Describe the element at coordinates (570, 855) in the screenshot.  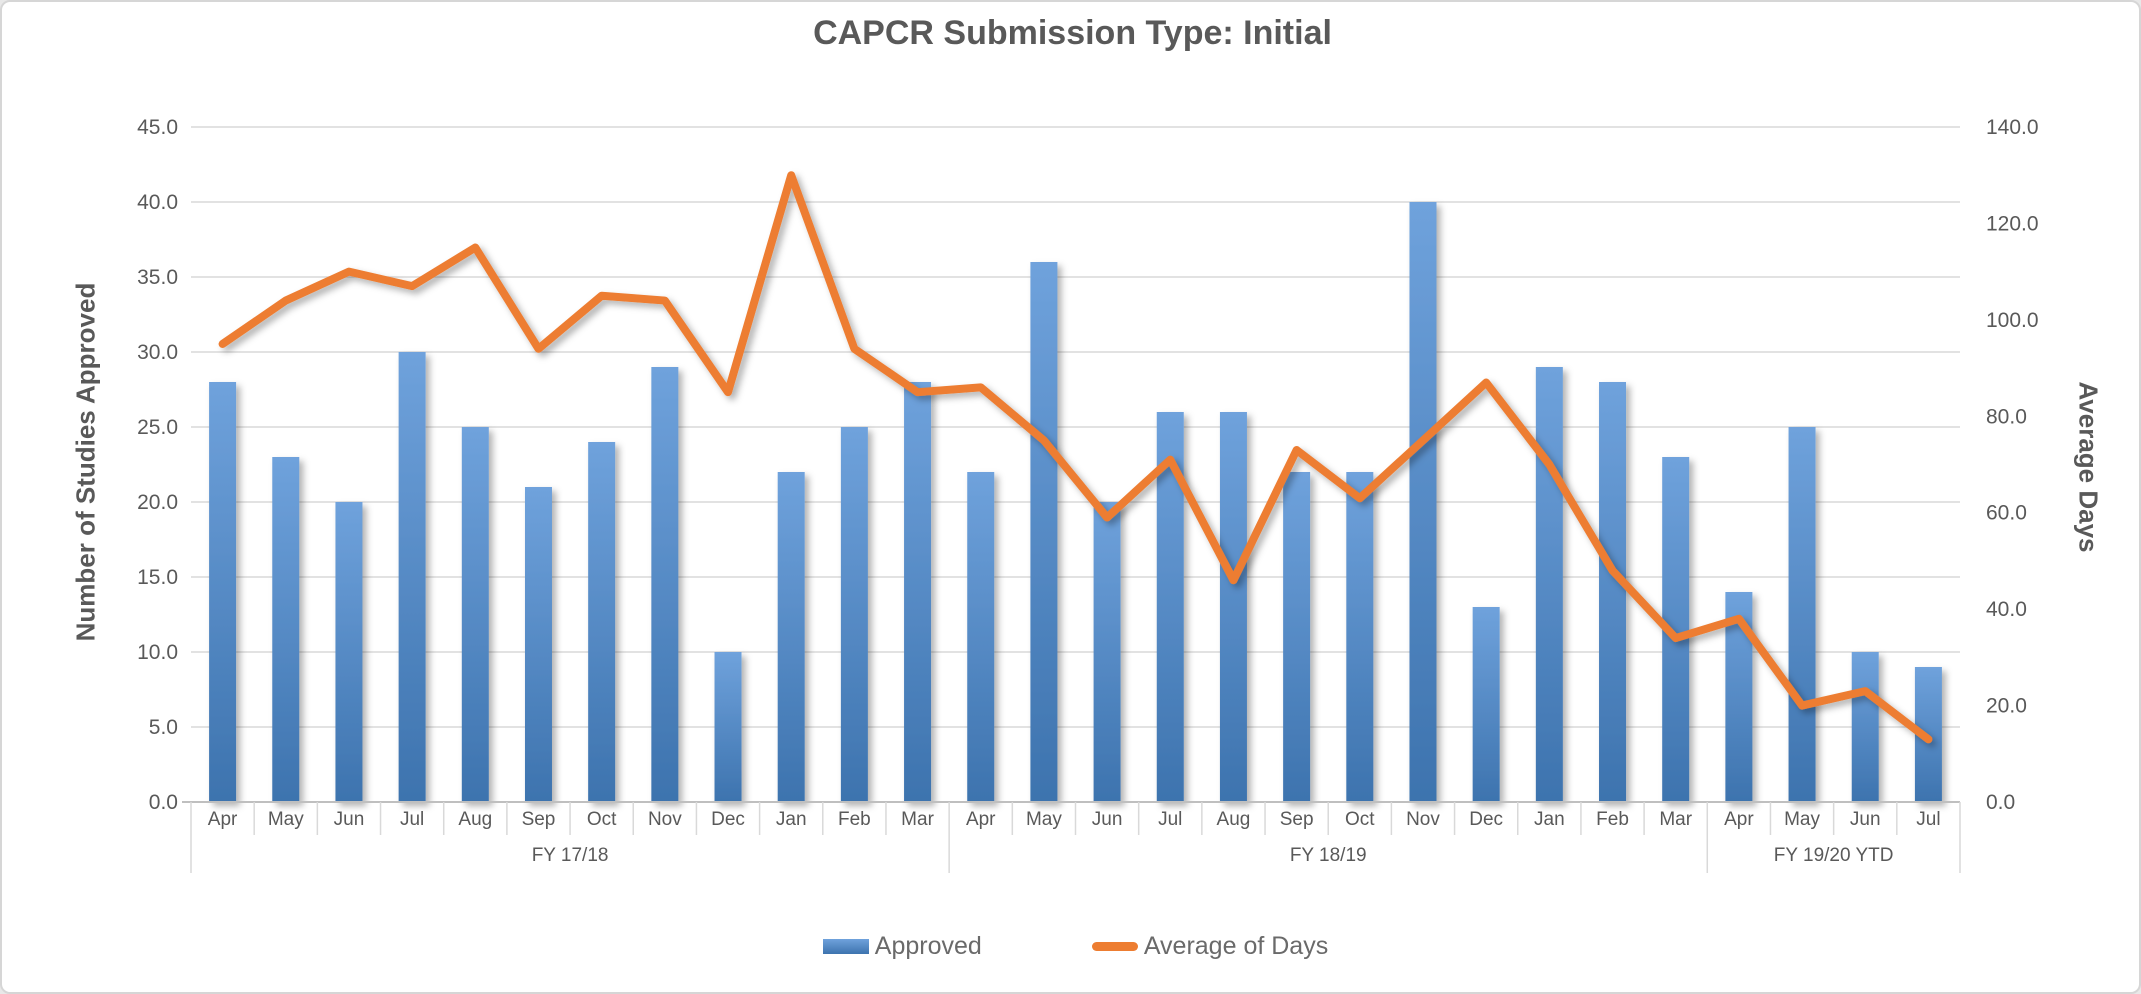
I see `group-label-fy-17-18: FY 17/18` at that location.